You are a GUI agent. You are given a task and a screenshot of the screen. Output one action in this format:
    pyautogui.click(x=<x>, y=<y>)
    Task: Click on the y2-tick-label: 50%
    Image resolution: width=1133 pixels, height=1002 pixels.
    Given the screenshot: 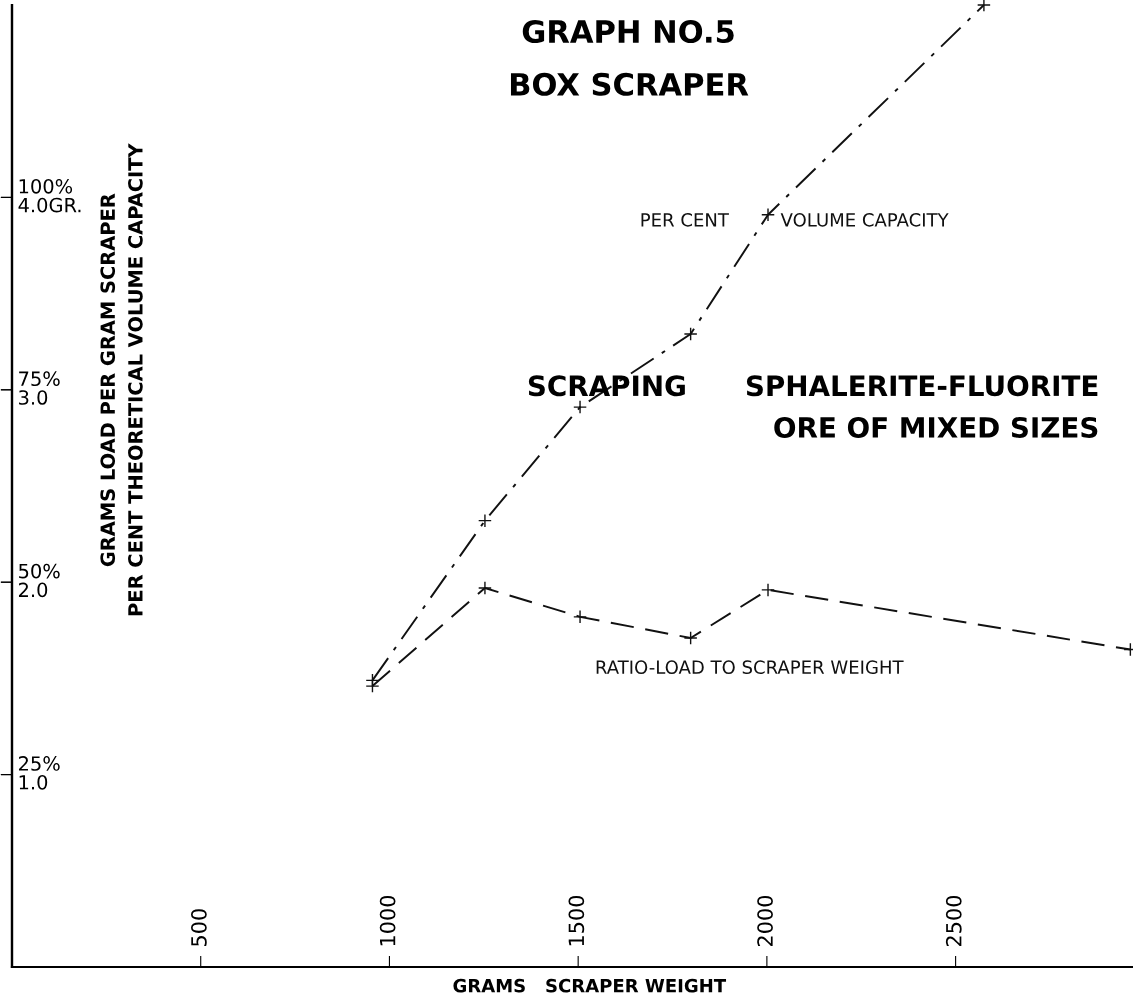 What is the action you would take?
    pyautogui.click(x=39, y=571)
    